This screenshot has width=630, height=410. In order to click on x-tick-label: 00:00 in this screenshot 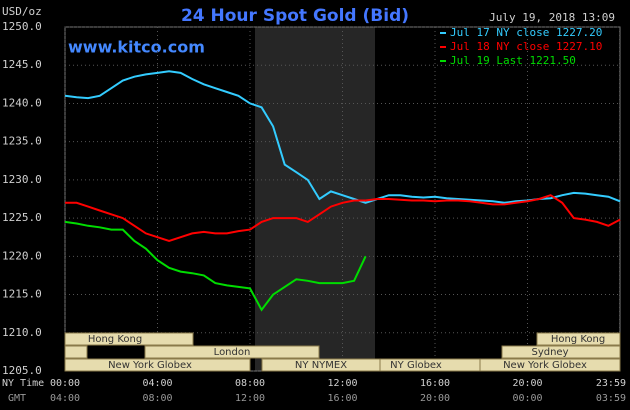, I will do `click(65, 383)`.